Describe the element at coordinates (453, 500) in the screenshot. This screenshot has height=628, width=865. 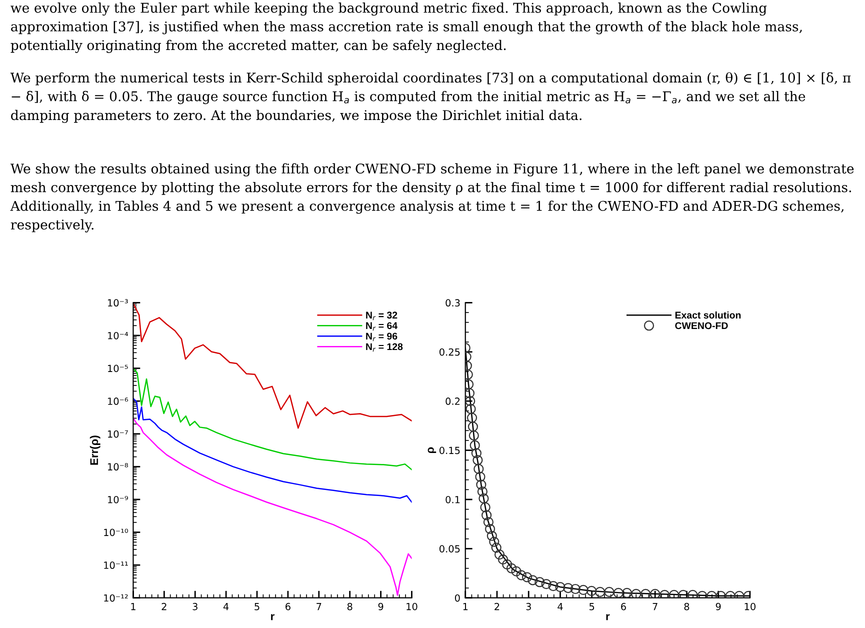
I see `y-tick-label: 0.1` at that location.